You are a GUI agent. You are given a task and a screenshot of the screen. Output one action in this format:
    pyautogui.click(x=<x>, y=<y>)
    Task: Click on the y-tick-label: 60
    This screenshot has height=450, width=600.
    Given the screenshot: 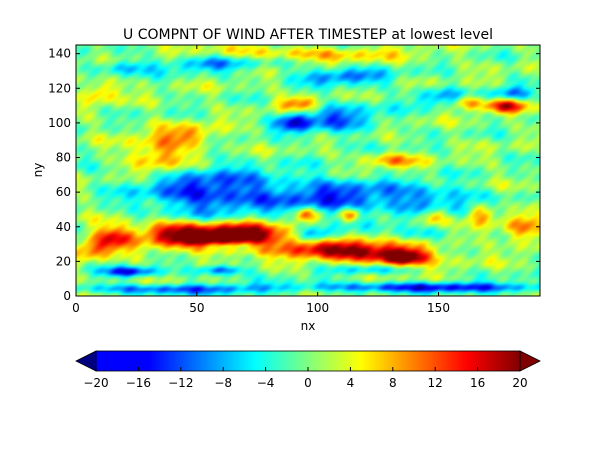 What is the action you would take?
    pyautogui.click(x=63, y=192)
    